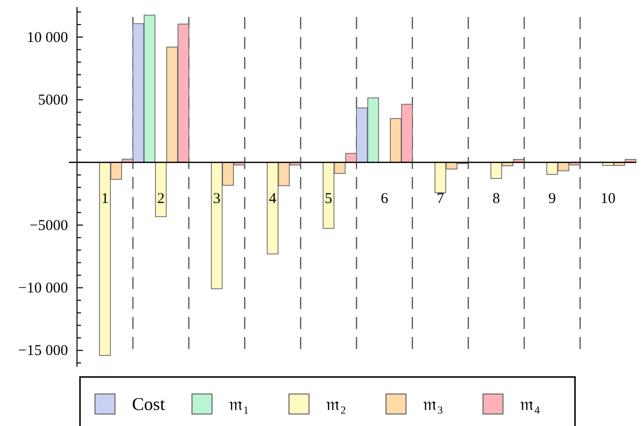  Describe the element at coordinates (216, 199) in the screenshot. I see `x-tick-label: 3` at that location.